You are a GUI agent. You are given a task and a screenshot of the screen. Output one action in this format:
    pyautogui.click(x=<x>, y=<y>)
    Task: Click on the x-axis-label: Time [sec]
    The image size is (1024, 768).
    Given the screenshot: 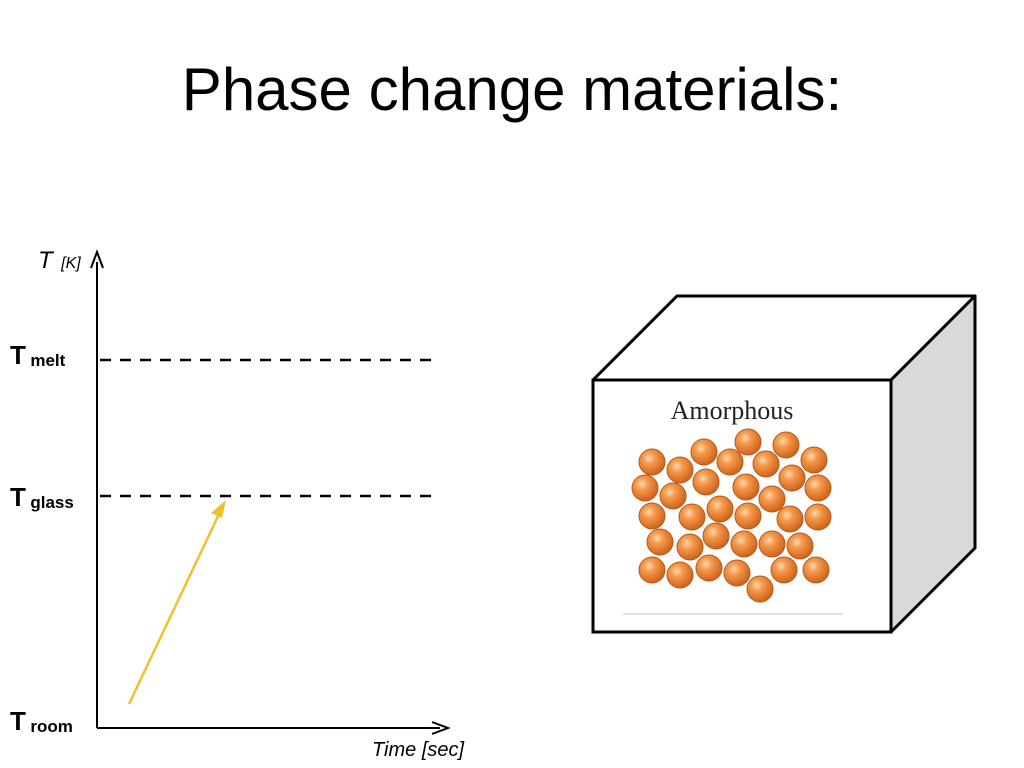 What is the action you would take?
    pyautogui.click(x=418, y=750)
    